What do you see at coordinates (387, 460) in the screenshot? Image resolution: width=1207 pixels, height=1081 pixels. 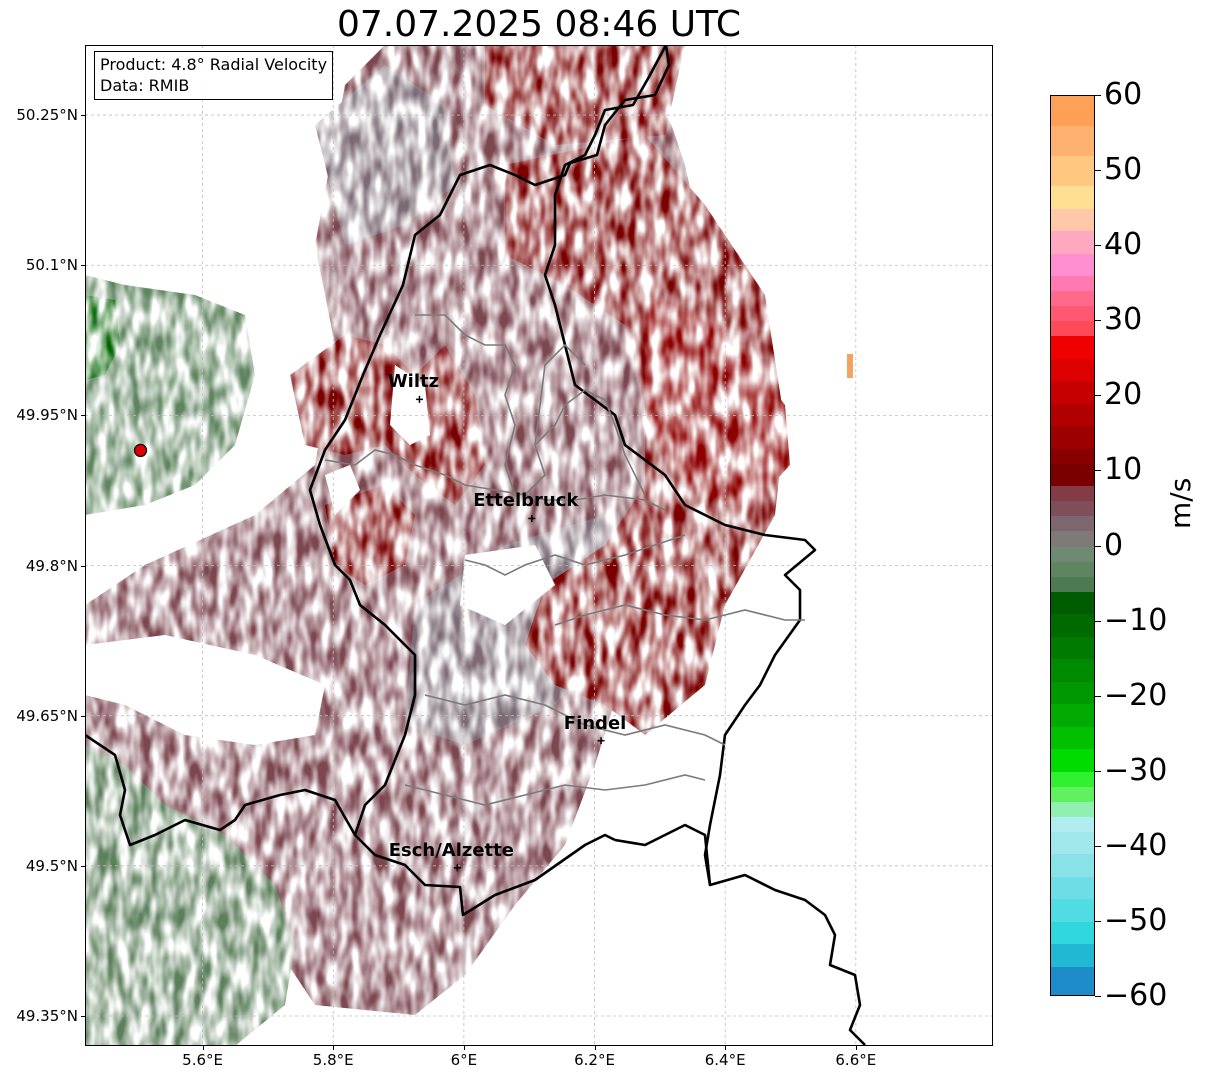 I see `velocity-area-wiltz-cluster` at bounding box center [387, 460].